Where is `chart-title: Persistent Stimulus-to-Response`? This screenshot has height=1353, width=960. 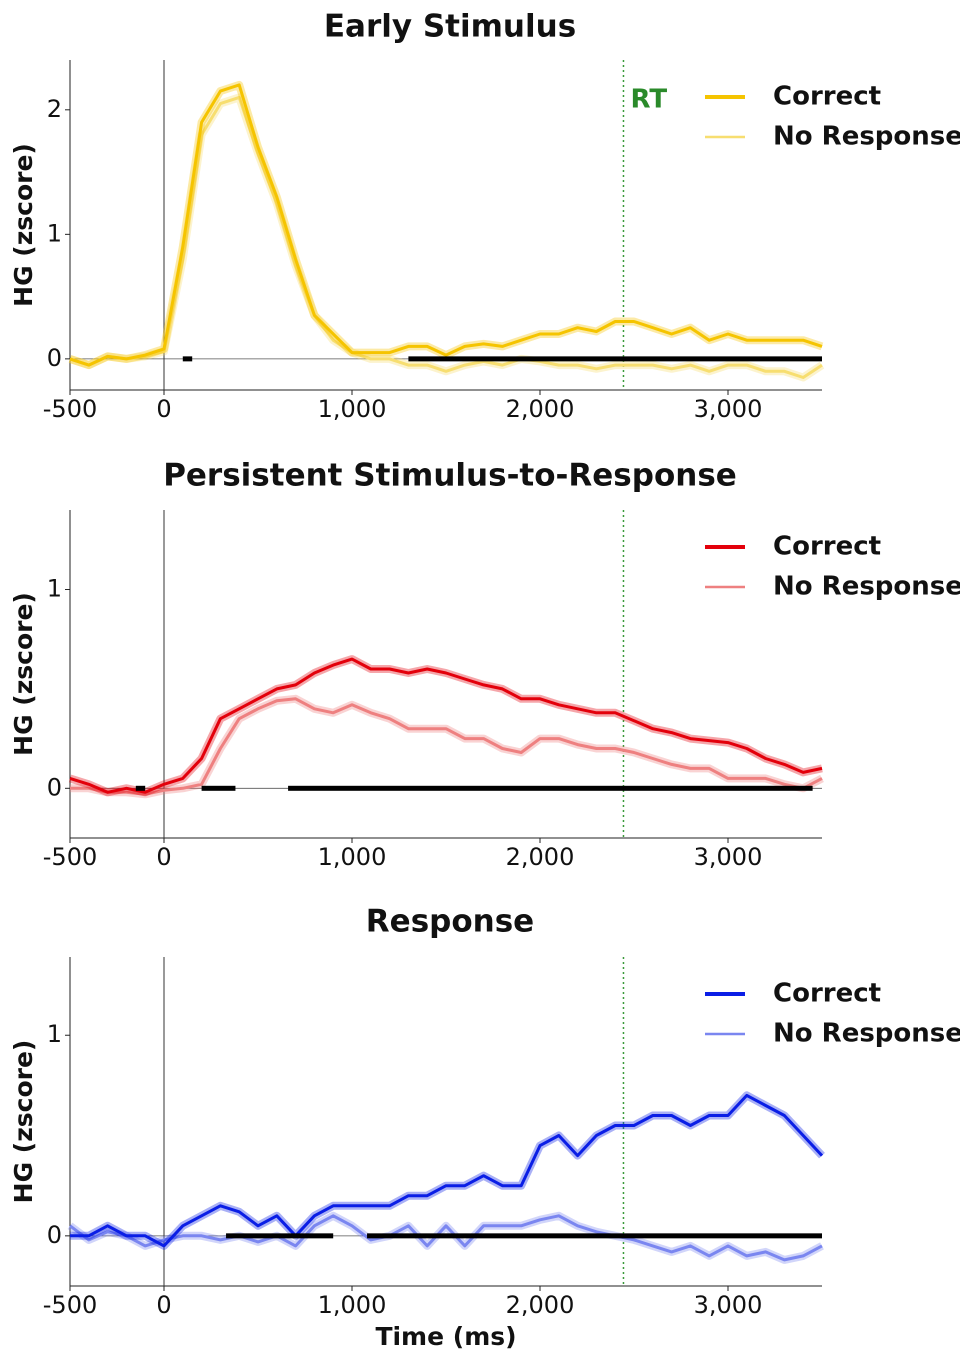
chart-title: Persistent Stimulus-to-Response is located at coordinates (450, 476).